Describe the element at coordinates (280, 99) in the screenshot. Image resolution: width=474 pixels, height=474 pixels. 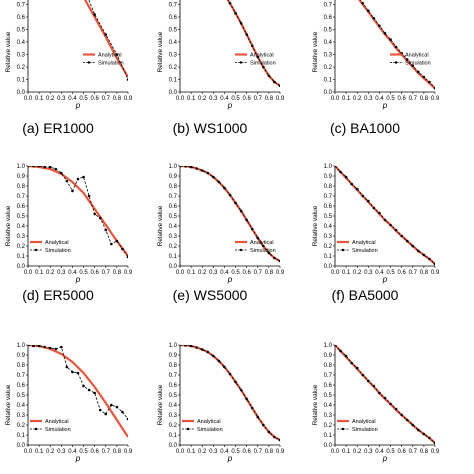
I see `chart-2-x-tick-label: 0.9` at that location.